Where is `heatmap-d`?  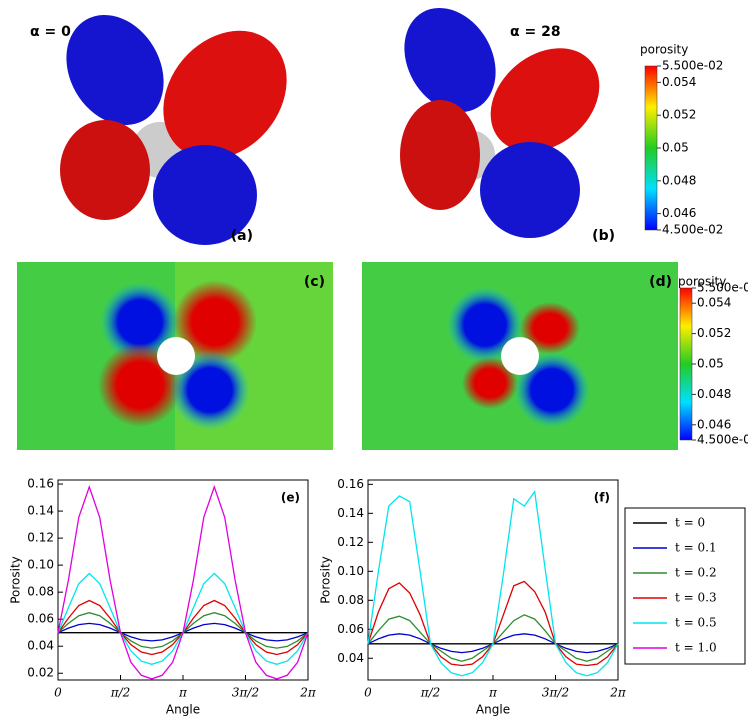 heatmap-d is located at coordinates (520, 356).